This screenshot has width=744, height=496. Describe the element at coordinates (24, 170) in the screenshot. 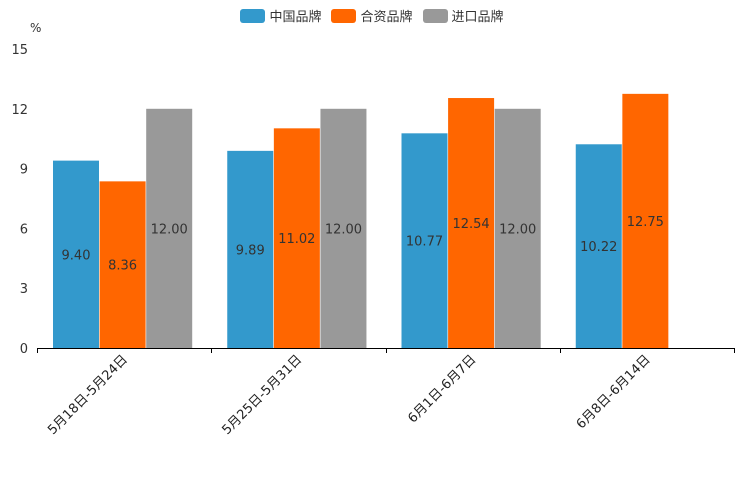

I see `y-tick-label: 9` at that location.